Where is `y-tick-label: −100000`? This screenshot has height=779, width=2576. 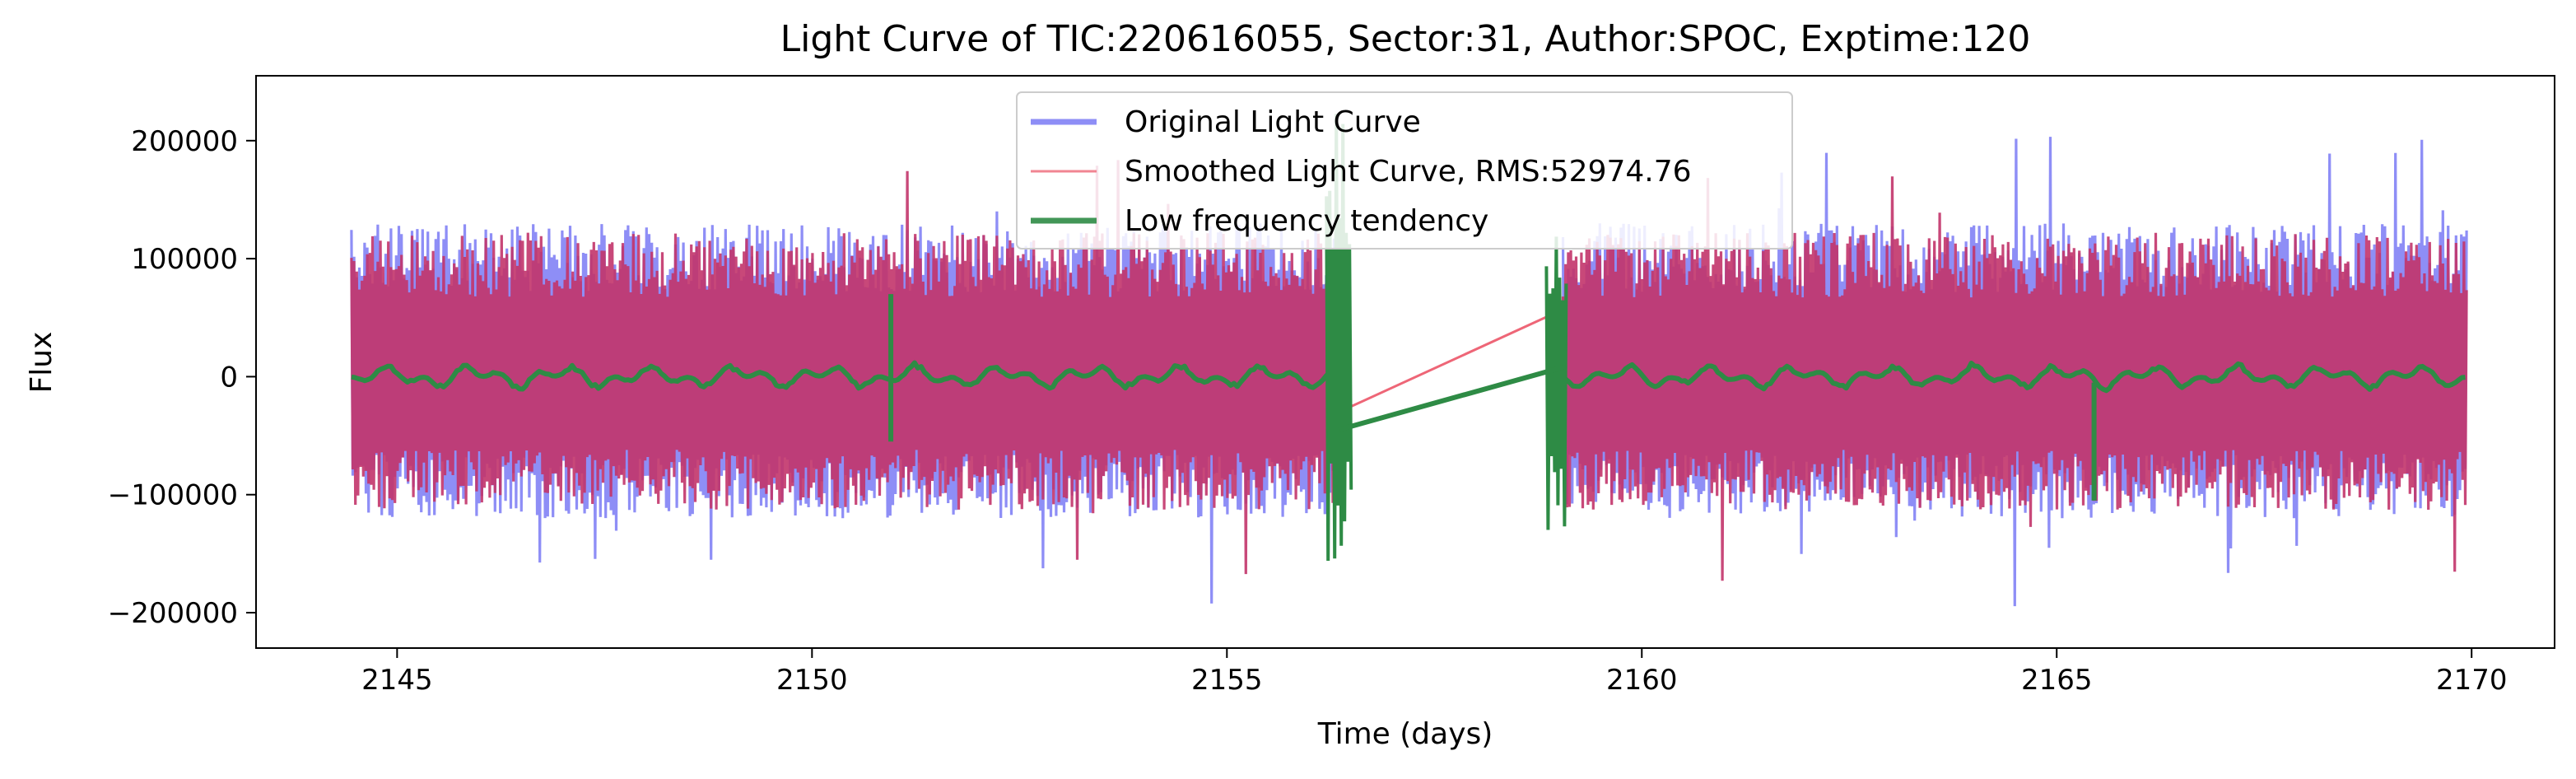
y-tick-label: −100000 is located at coordinates (173, 496).